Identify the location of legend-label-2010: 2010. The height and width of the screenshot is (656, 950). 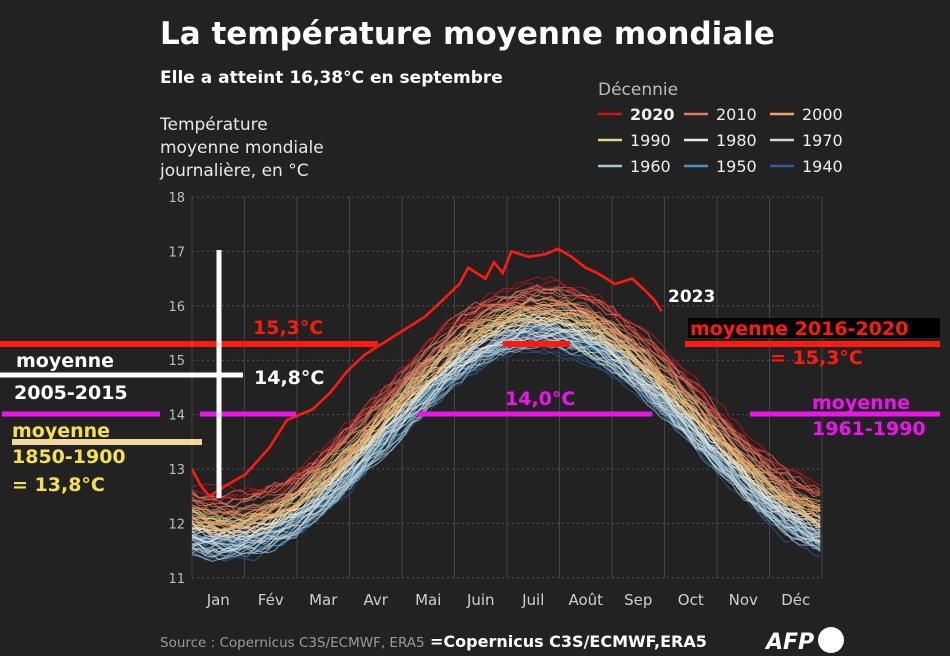
(736, 114).